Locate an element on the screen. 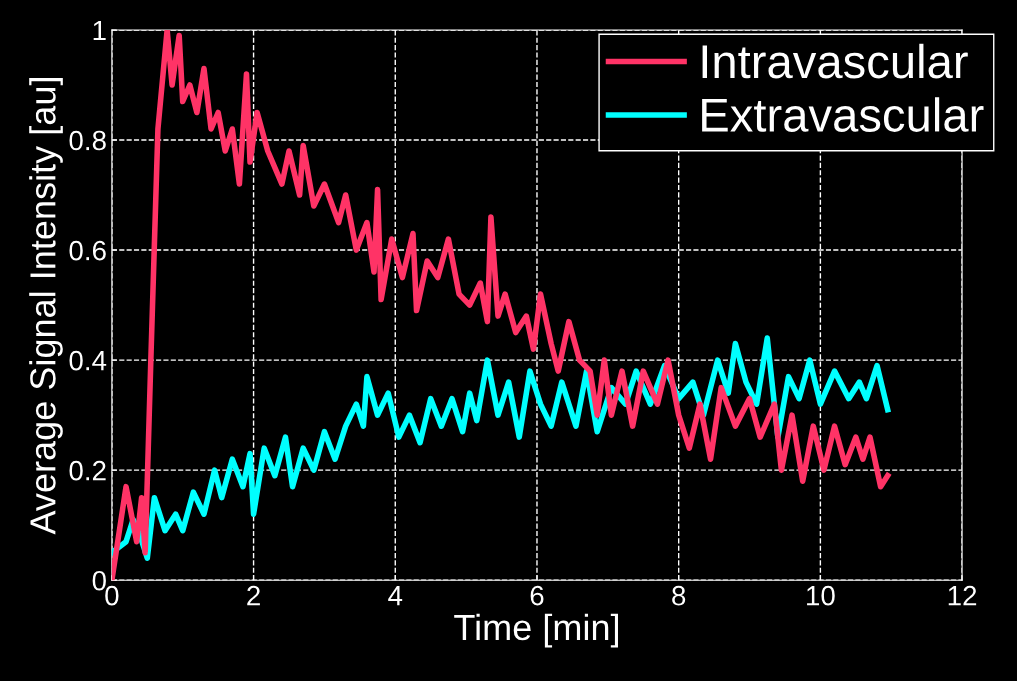 The height and width of the screenshot is (681, 1017). y-tick-label: 0.2 is located at coordinates (87, 470).